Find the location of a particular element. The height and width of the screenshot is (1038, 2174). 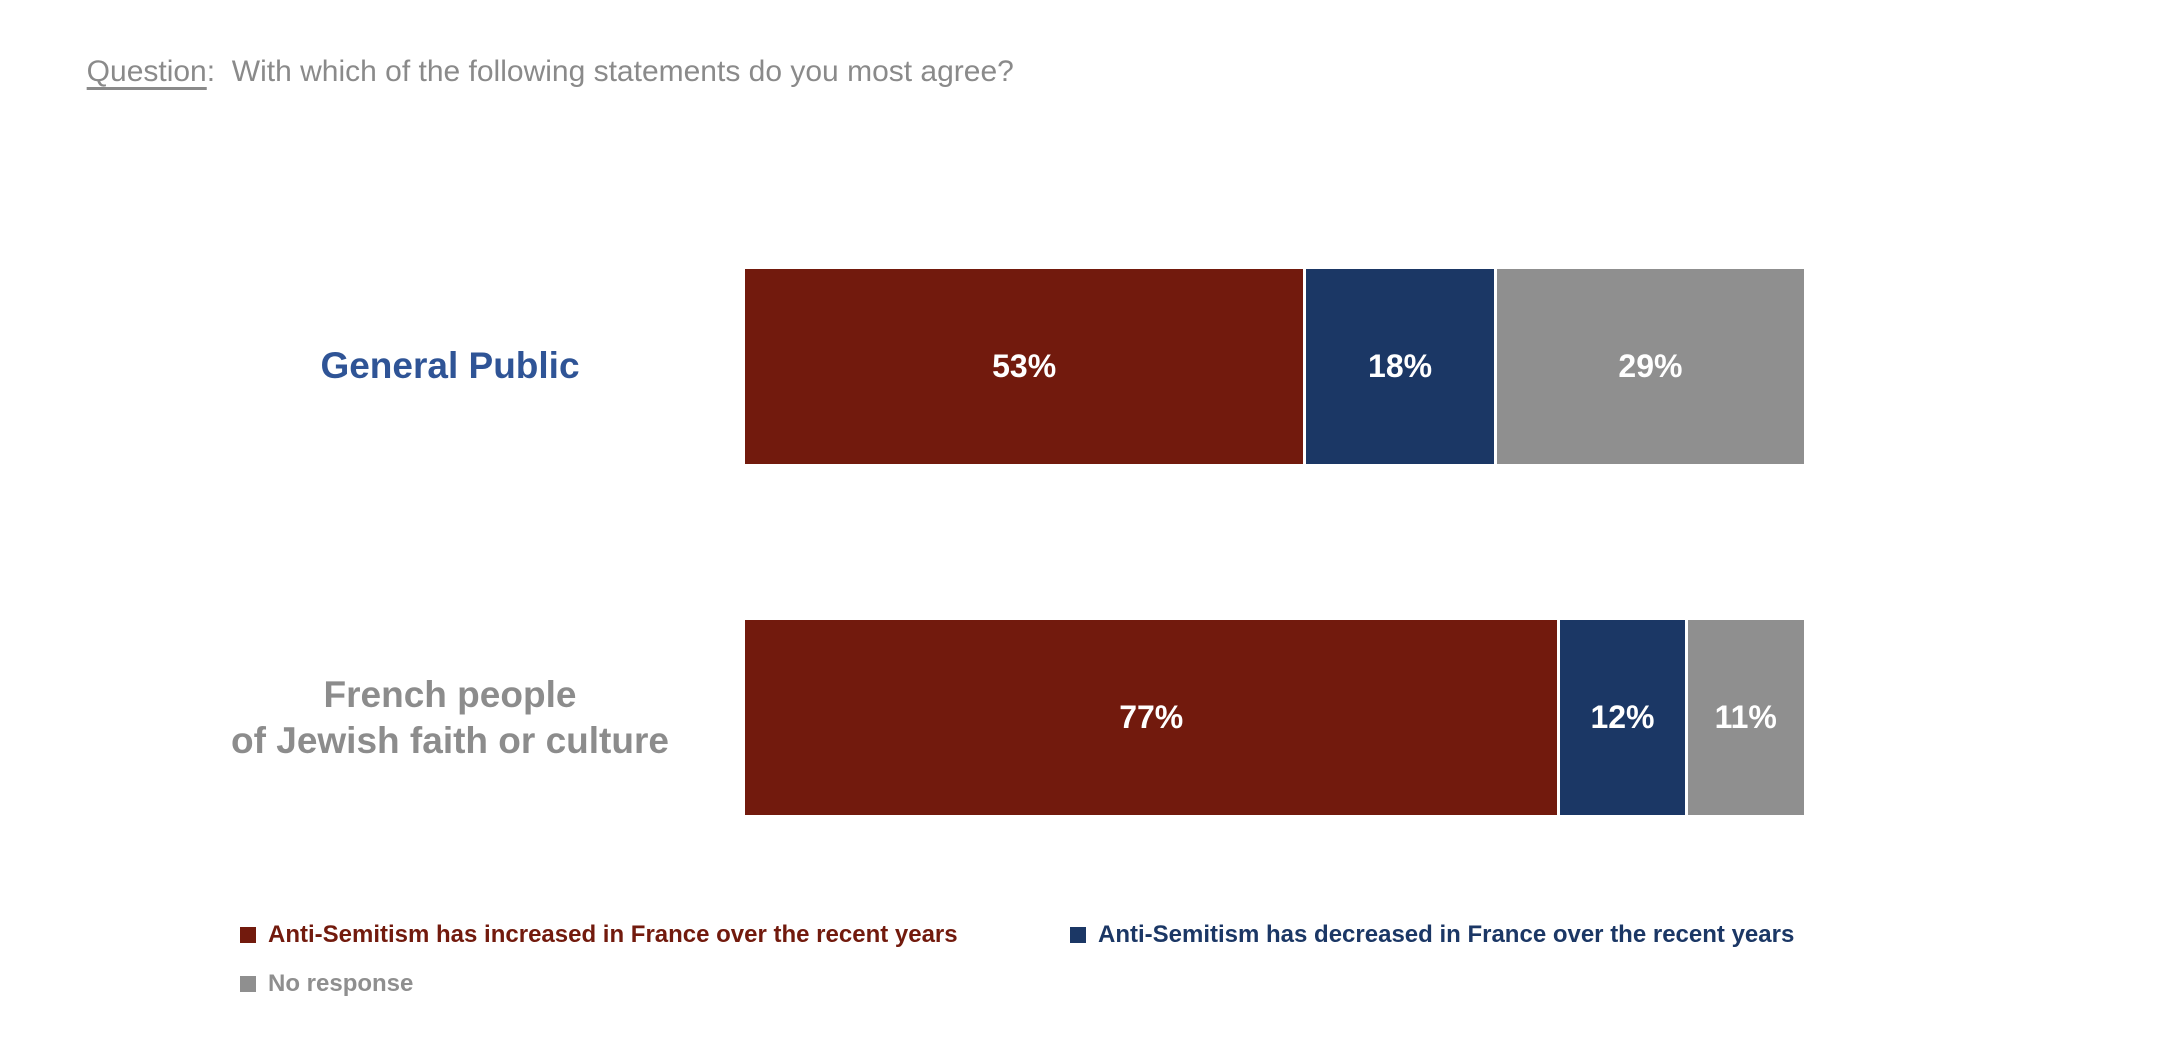

bar-row-general-public: 53% 18% 29% is located at coordinates (1274, 366).